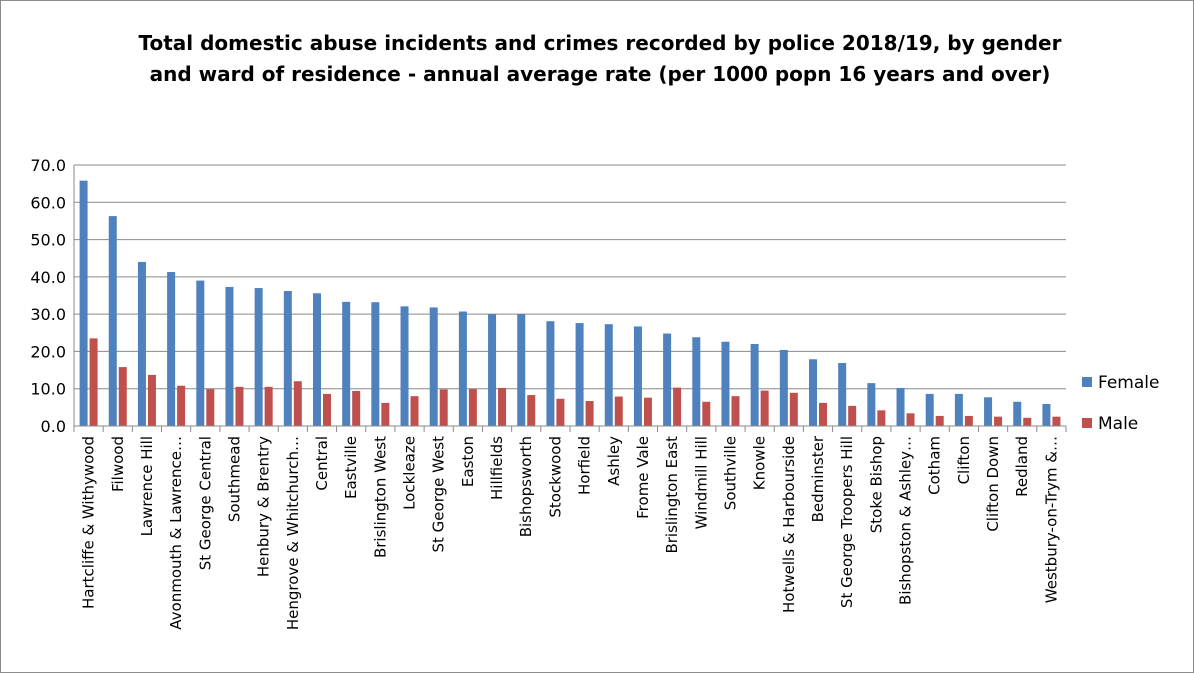 This screenshot has height=673, width=1194. What do you see at coordinates (570, 429) in the screenshot?
I see `x-axis-tick-marks` at bounding box center [570, 429].